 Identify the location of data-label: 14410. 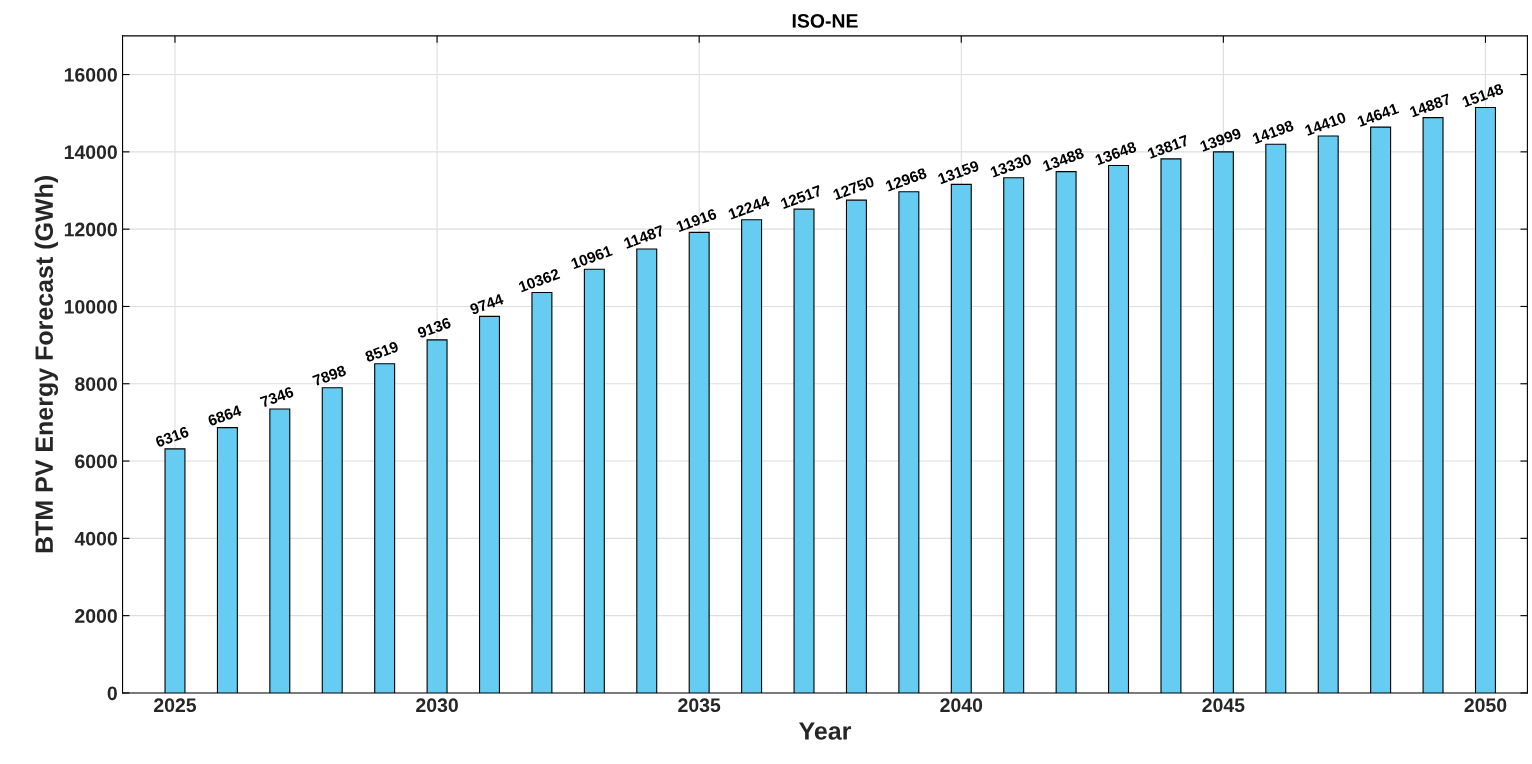
(1325, 123).